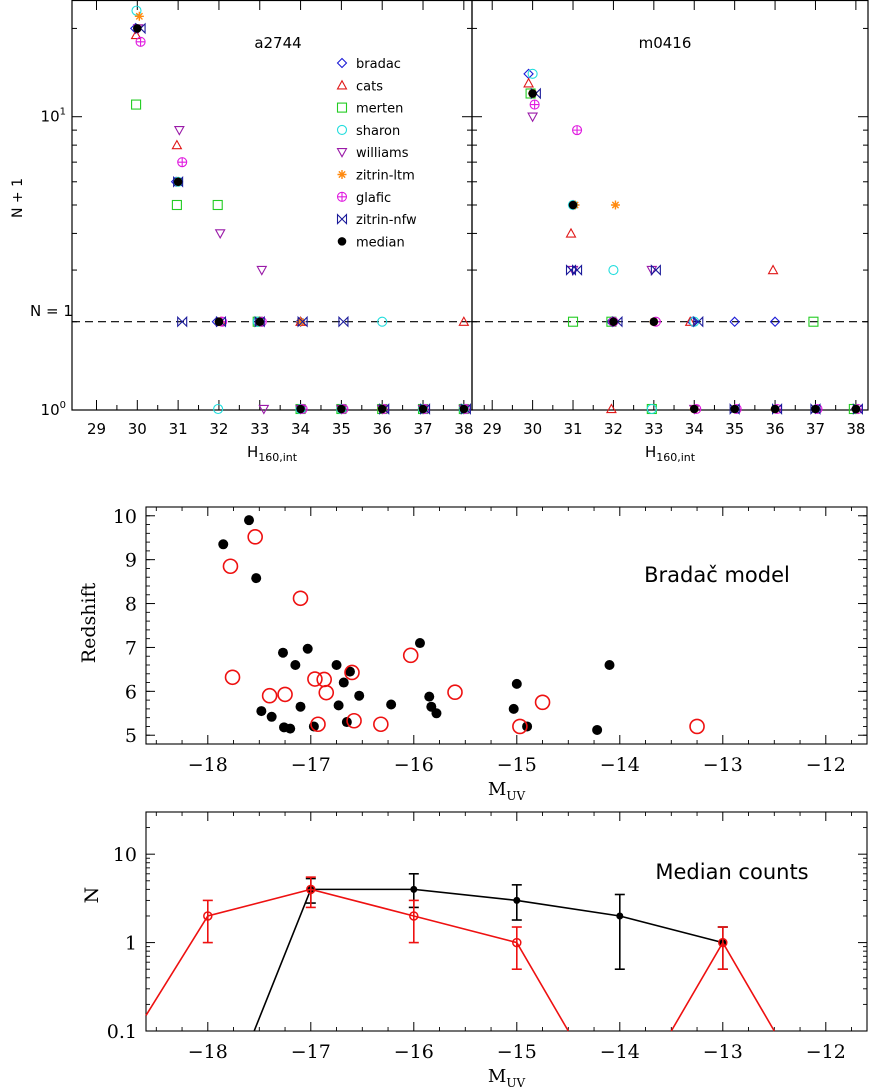 The height and width of the screenshot is (1091, 870). Describe the element at coordinates (311, 765) in the screenshot. I see `x-tick-label: −17` at that location.